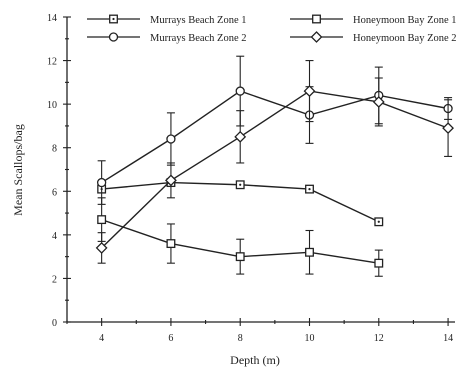 This screenshot has height=370, width=470. What do you see at coordinates (255, 360) in the screenshot?
I see `x-axis-title: Depth (m)` at bounding box center [255, 360].